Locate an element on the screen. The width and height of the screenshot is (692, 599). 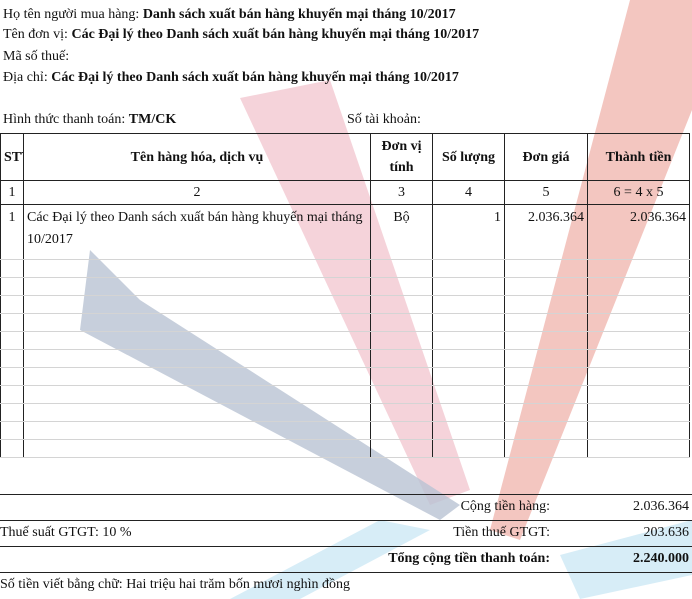
vat-rate-label: Thuế suất GTGT: is located at coordinates (49, 532).